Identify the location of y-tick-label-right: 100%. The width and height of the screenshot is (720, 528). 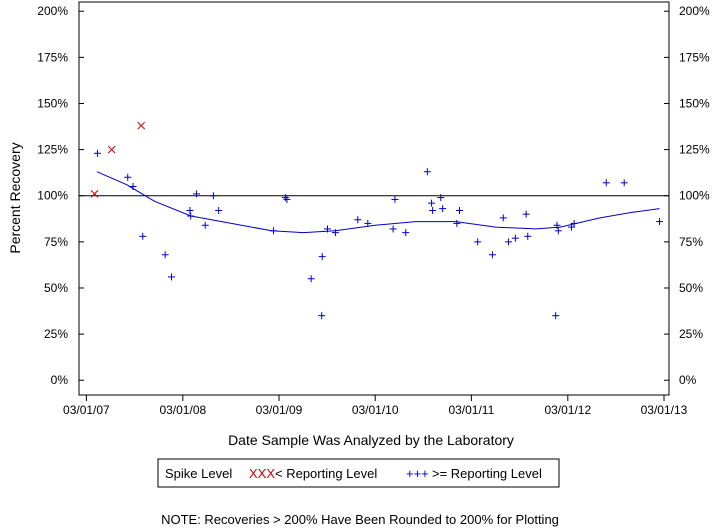
(694, 196).